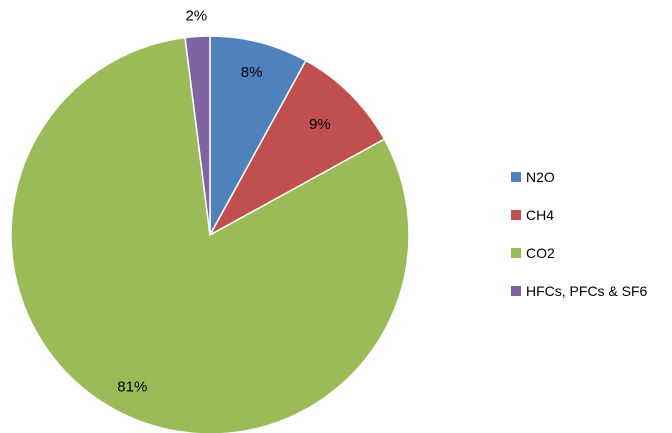 The image size is (672, 433). I want to click on legend-item: N2O, so click(579, 177).